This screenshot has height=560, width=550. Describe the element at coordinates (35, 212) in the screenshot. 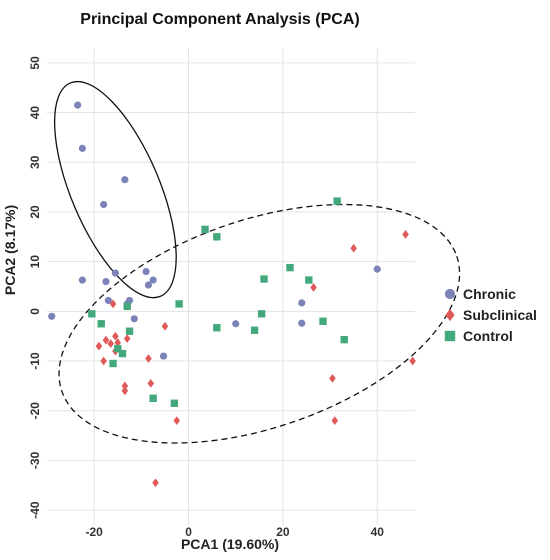

I see `y-tick-label: 20` at that location.